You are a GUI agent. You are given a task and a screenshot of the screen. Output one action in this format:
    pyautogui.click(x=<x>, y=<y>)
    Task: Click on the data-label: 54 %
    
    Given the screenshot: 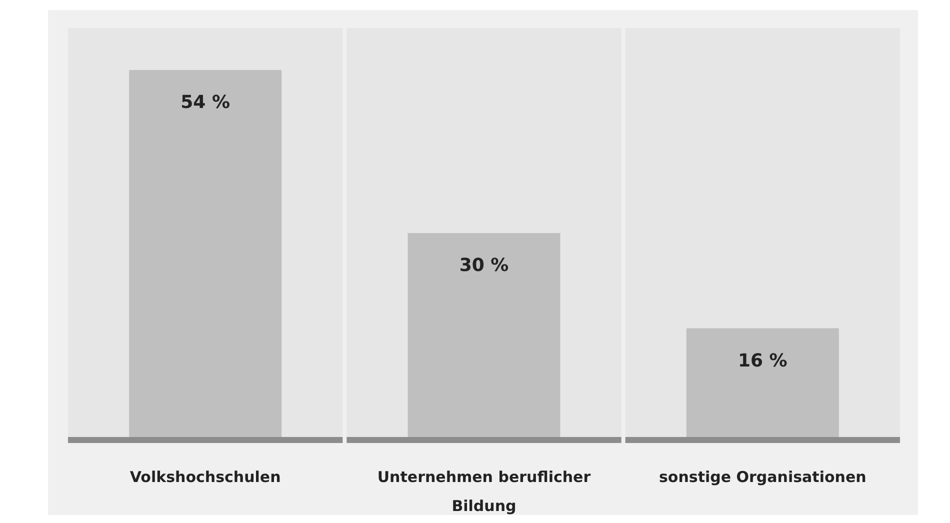 What is the action you would take?
    pyautogui.click(x=205, y=102)
    